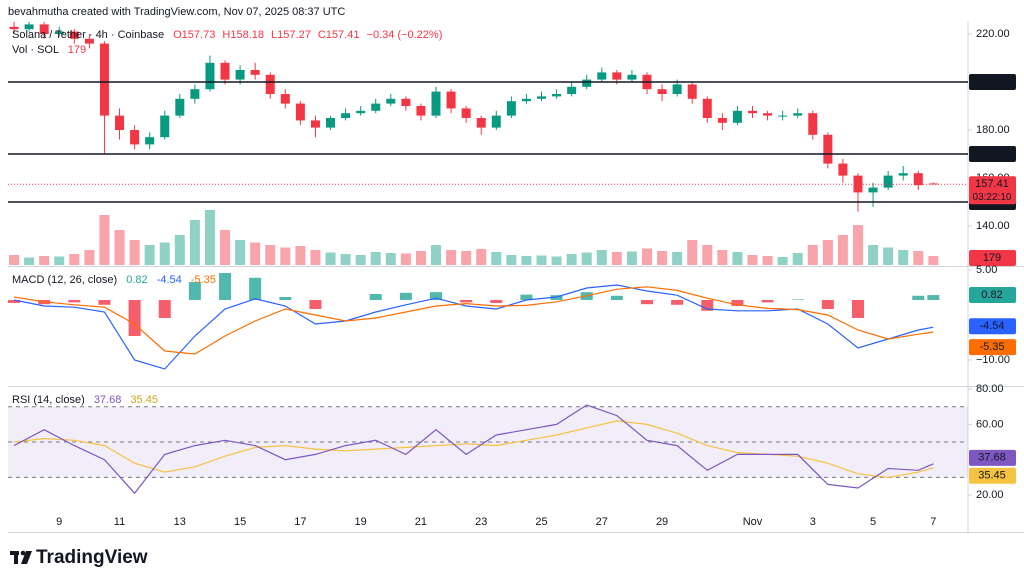  I want to click on y-tick-label: 20.00, so click(990, 495).